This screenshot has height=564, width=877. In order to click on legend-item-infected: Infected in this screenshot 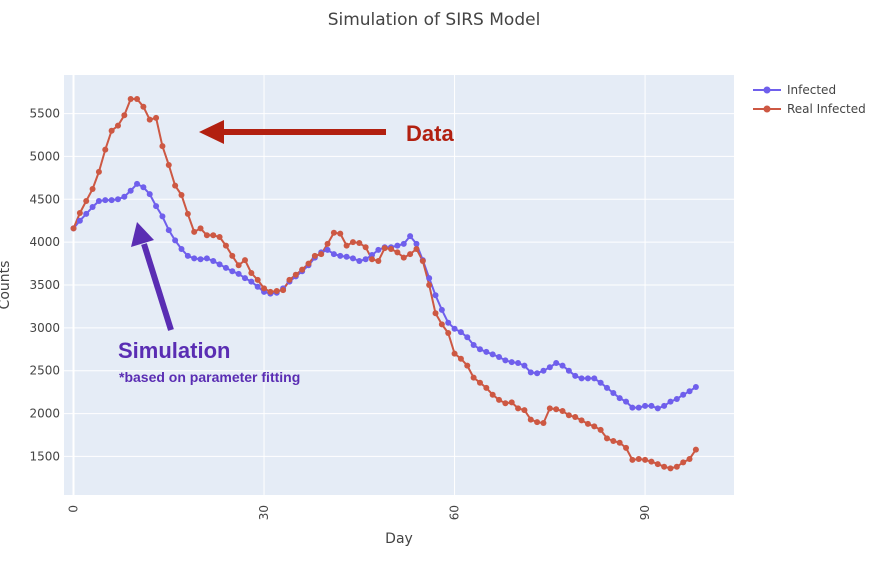, I will do `click(794, 90)`.